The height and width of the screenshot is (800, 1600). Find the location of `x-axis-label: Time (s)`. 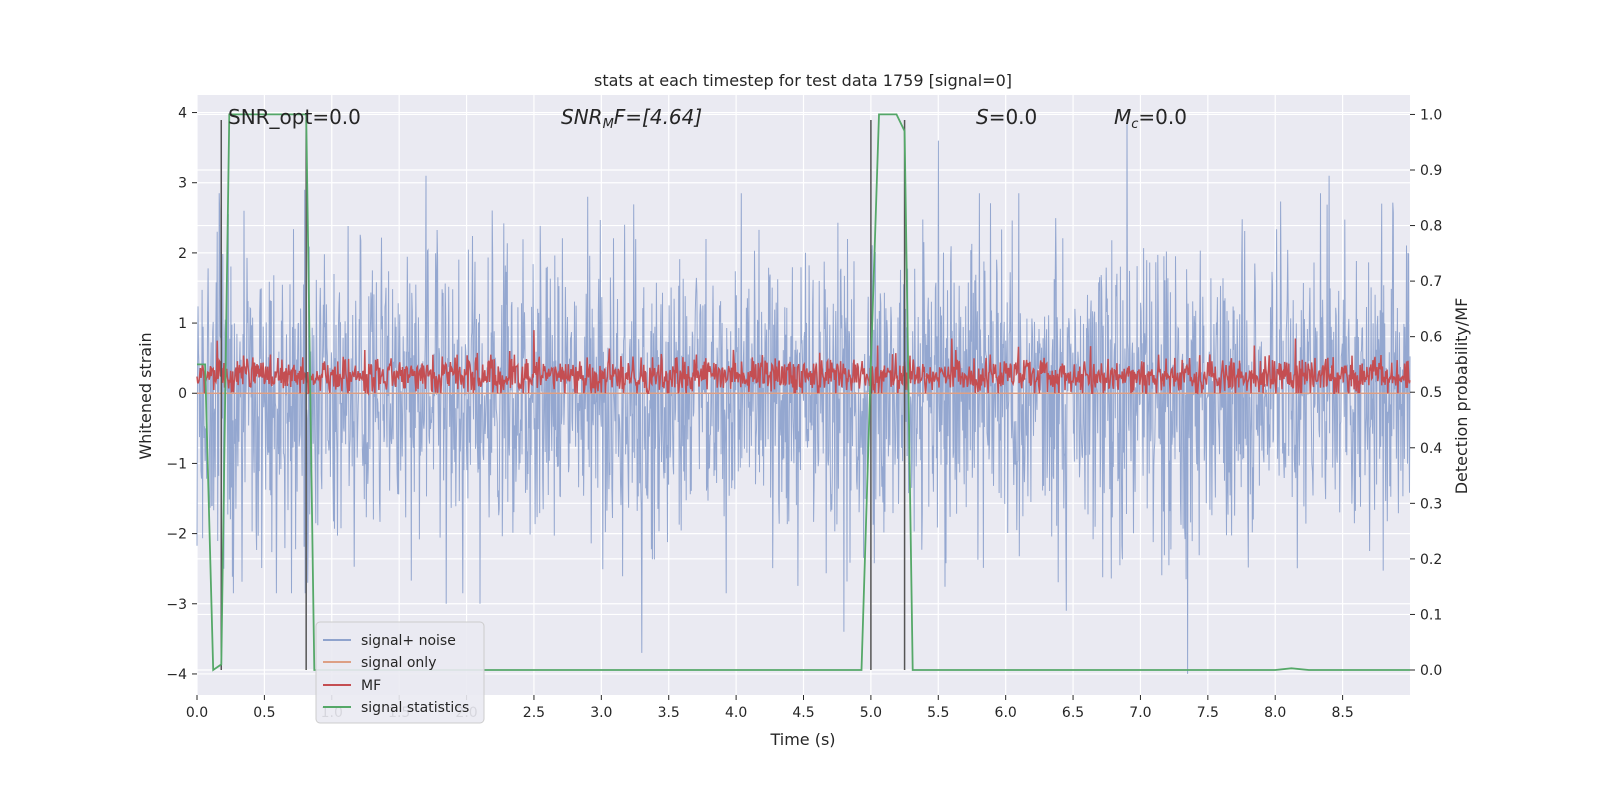

x-axis-label: Time (s) is located at coordinates (802, 739).